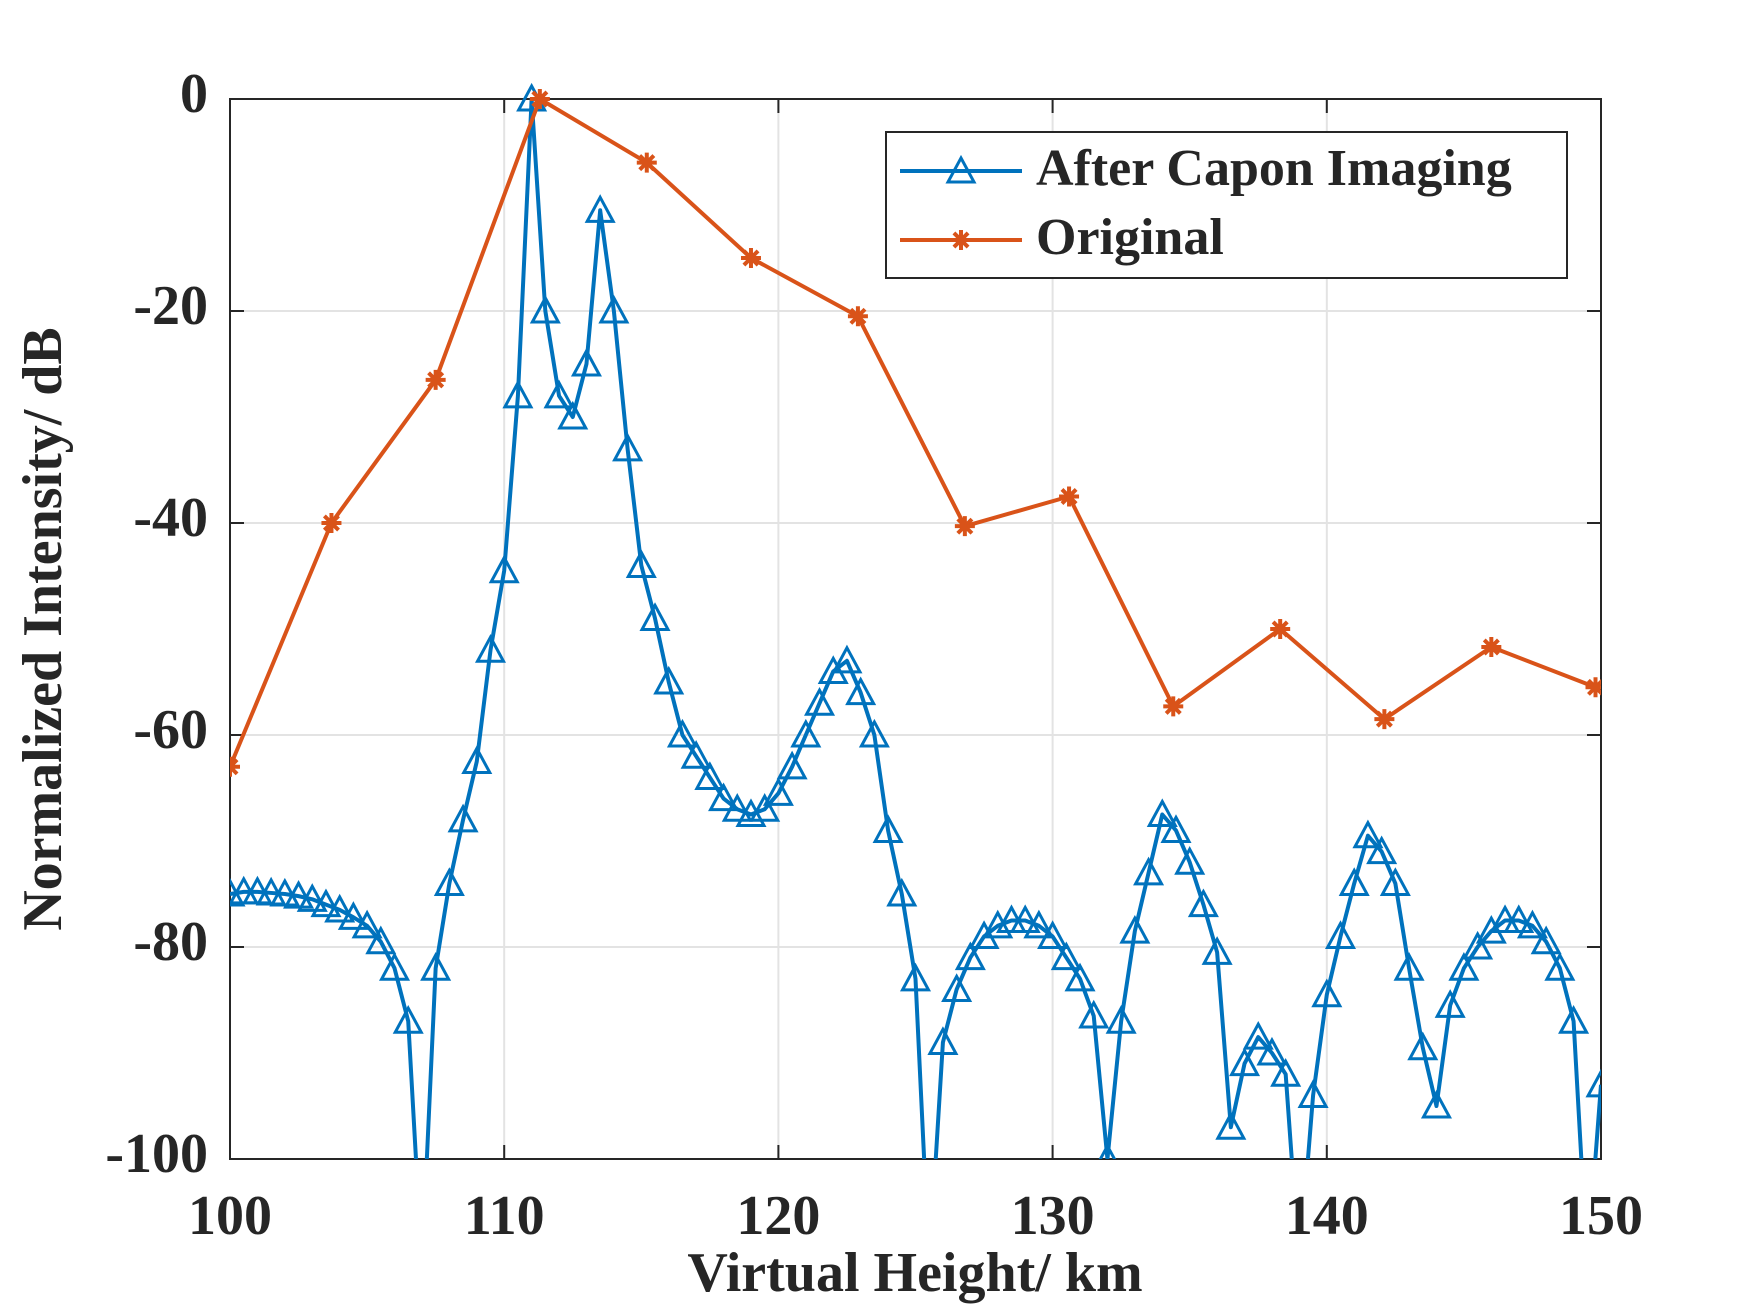 The width and height of the screenshot is (1750, 1313). What do you see at coordinates (230, 1216) in the screenshot?
I see `x-tick-label: 100` at bounding box center [230, 1216].